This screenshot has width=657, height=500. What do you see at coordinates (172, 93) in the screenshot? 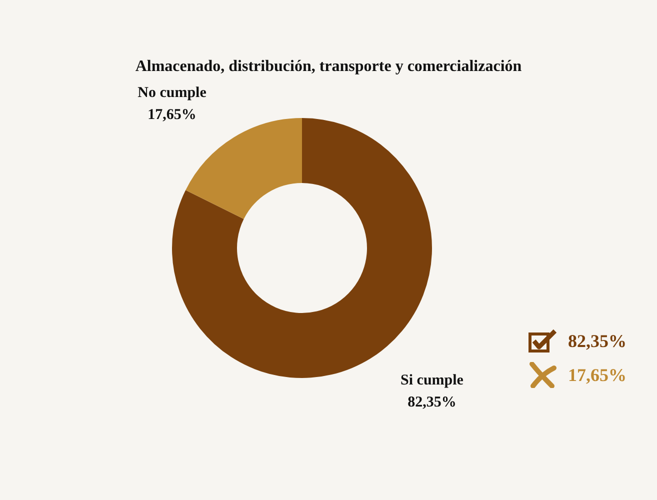
I see `slice-label: No cumple` at bounding box center [172, 93].